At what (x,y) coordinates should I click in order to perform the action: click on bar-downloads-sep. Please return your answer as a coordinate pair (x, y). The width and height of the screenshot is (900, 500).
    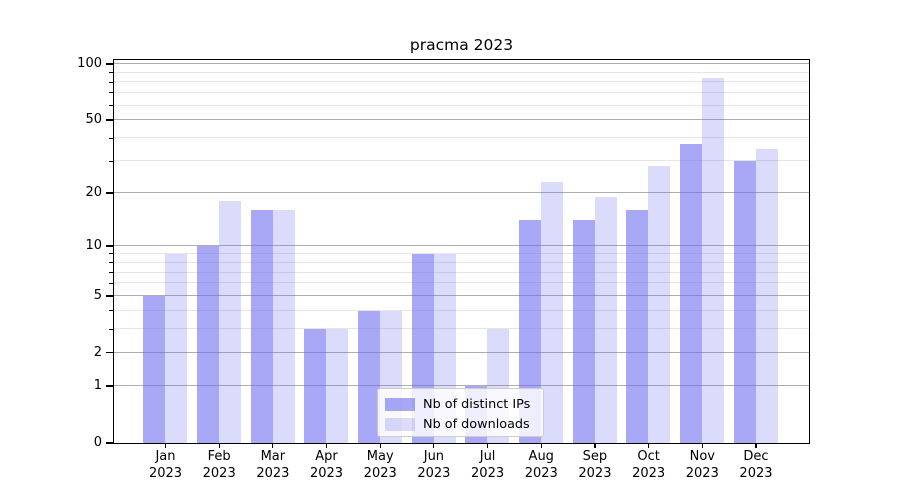
    Looking at the image, I should click on (605, 319).